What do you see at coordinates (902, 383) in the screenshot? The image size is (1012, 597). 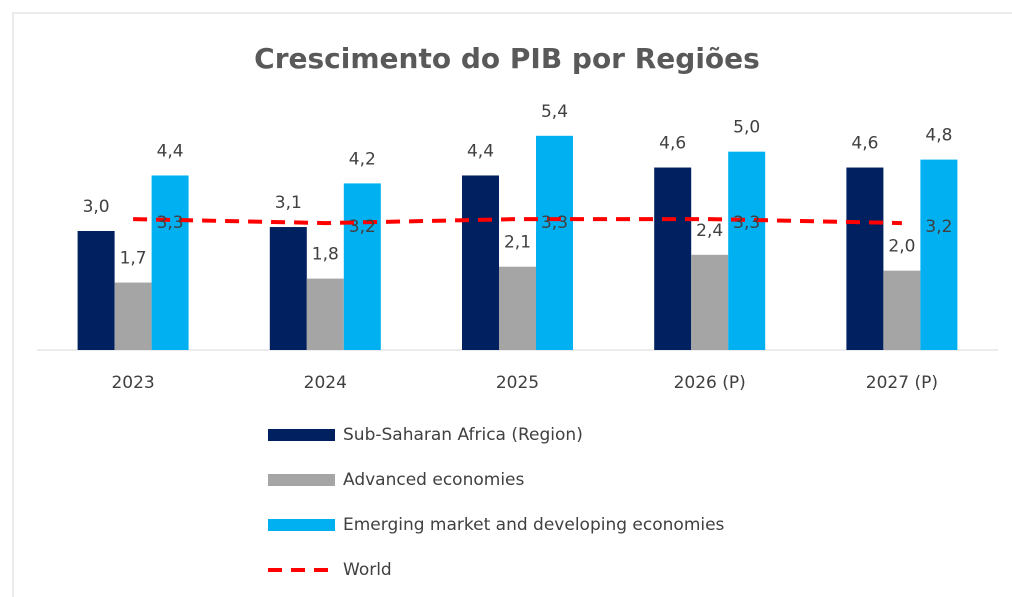 I see `x-tick-label: 2027 (P)` at bounding box center [902, 383].